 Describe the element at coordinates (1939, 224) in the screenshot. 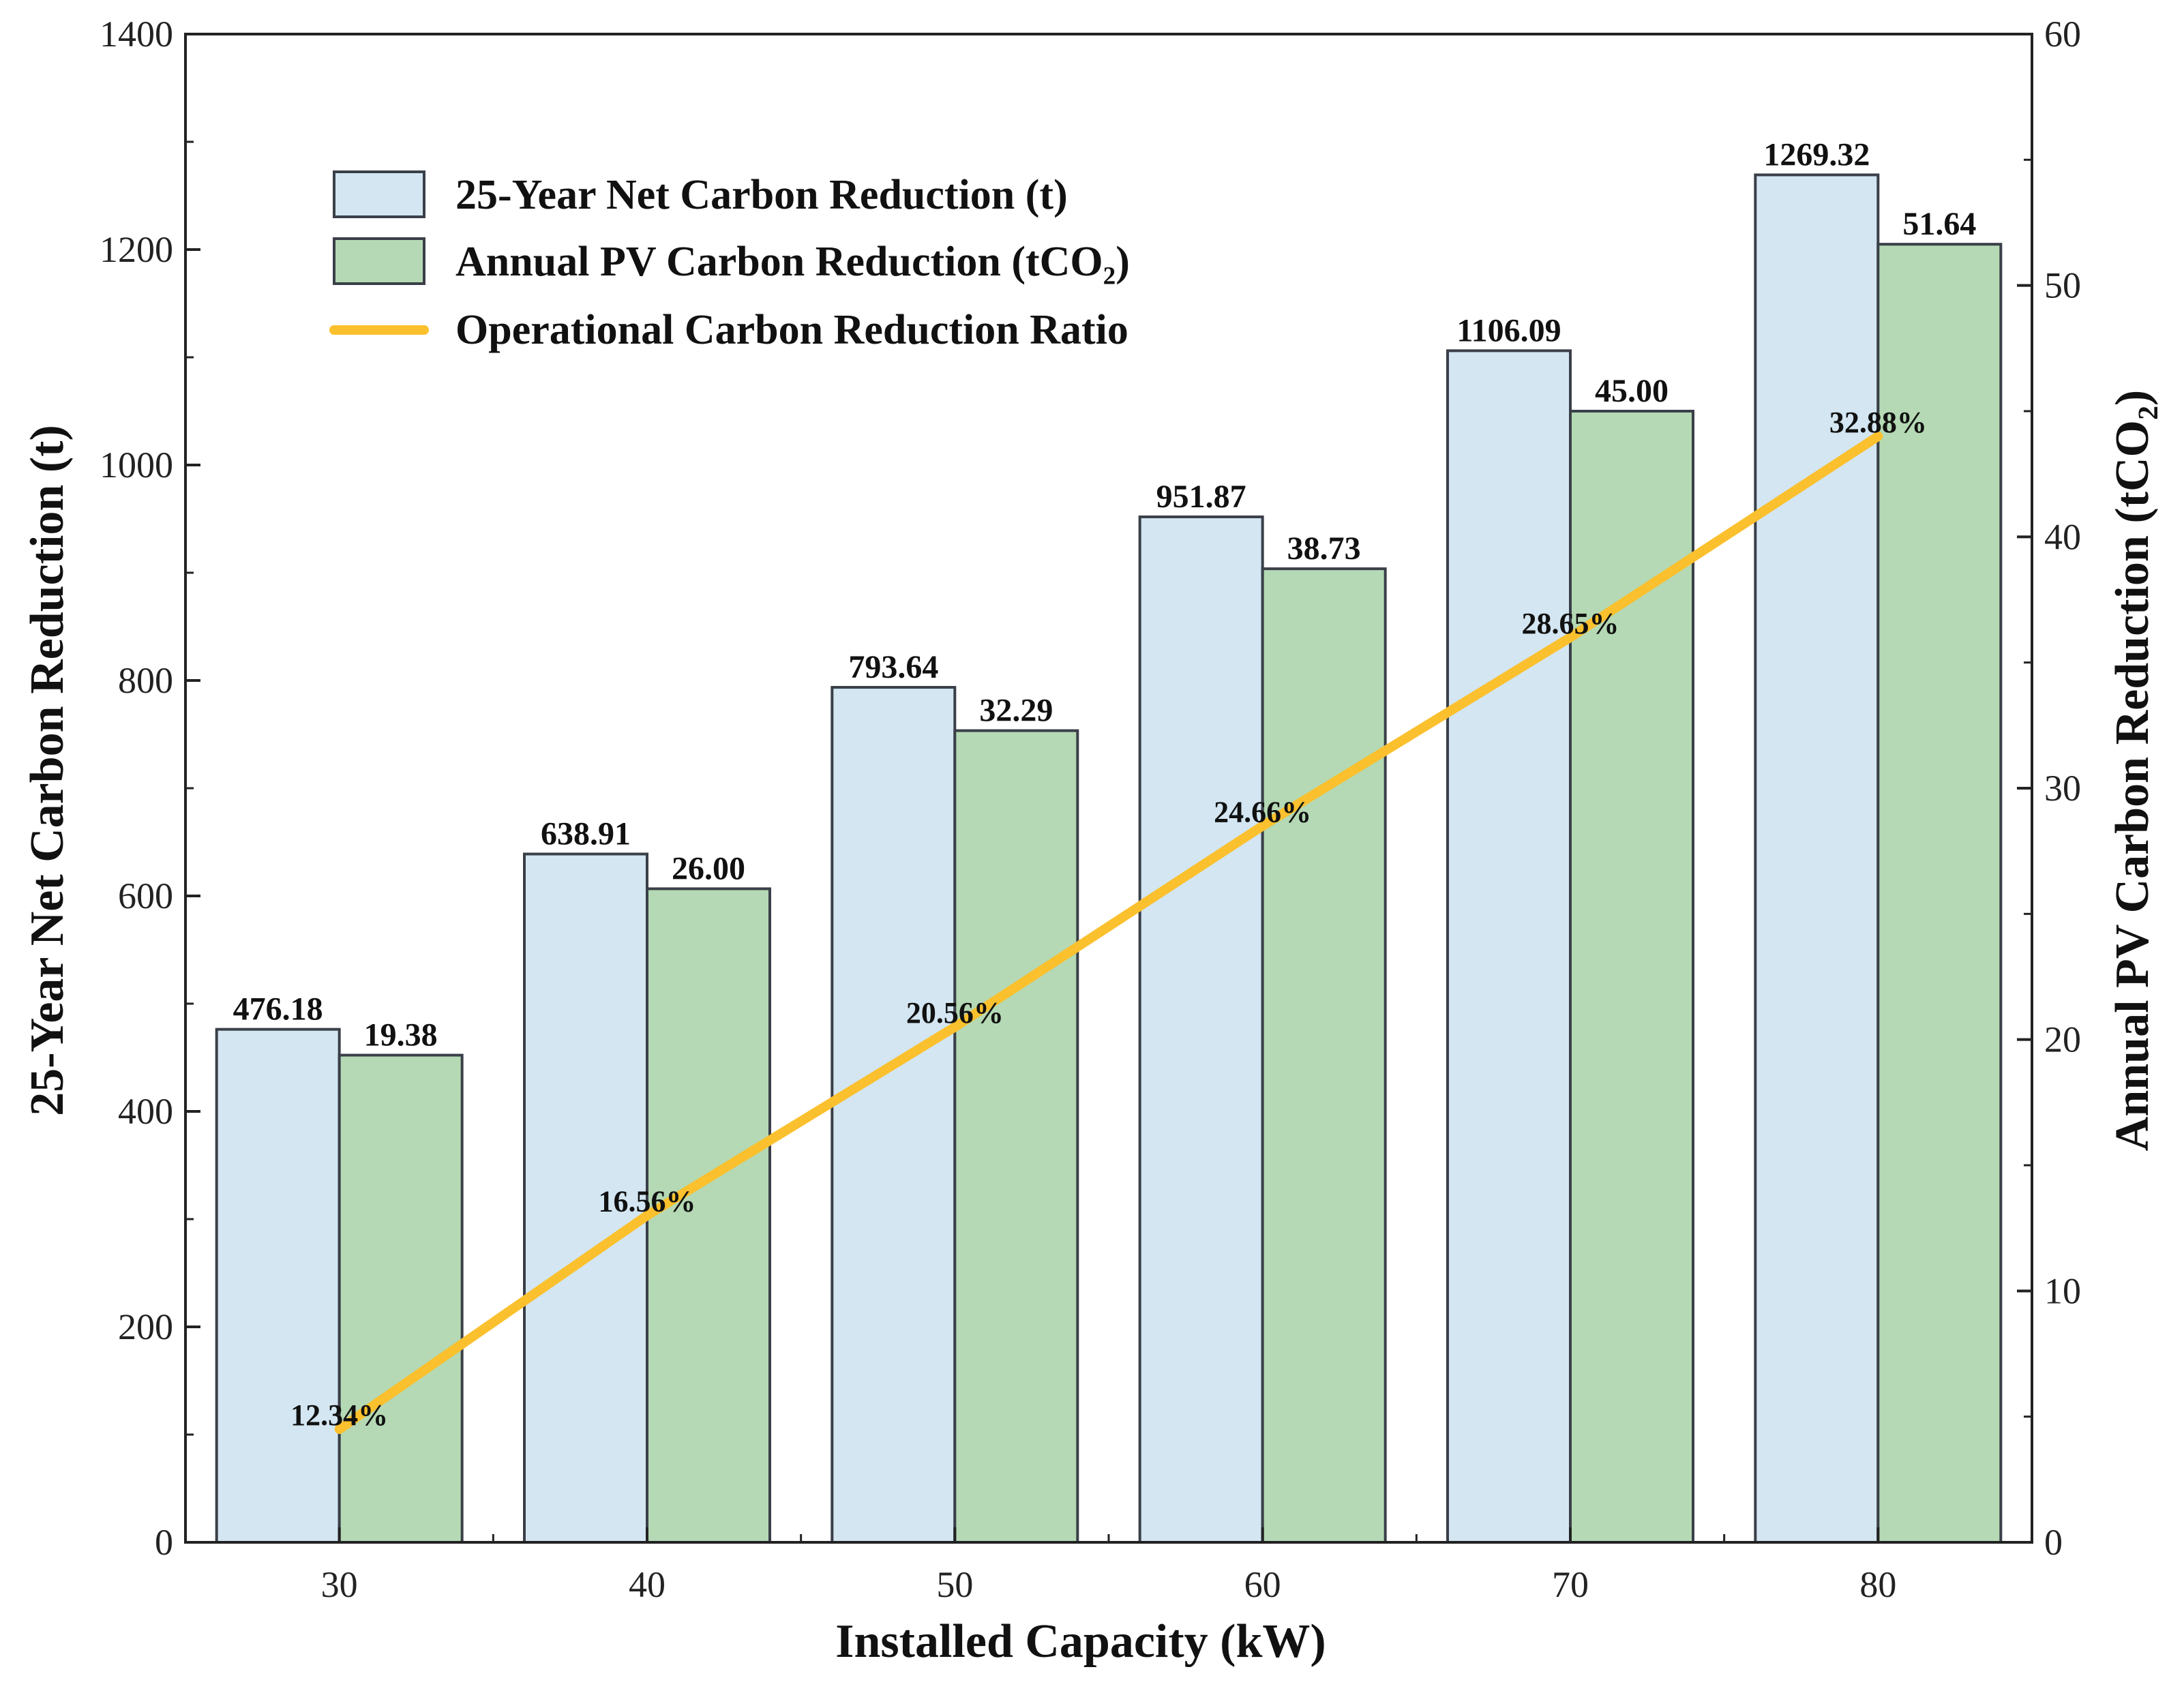

I see `bar-annual-label-80: 51.64` at that location.